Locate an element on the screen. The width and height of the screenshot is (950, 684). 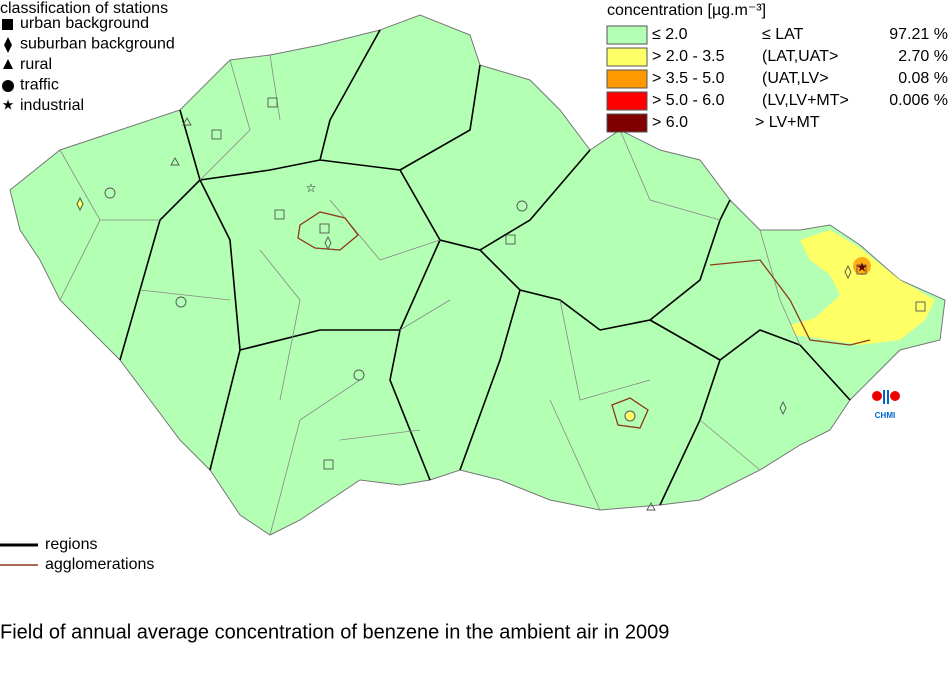
line-legend is located at coordinates (19, 554).